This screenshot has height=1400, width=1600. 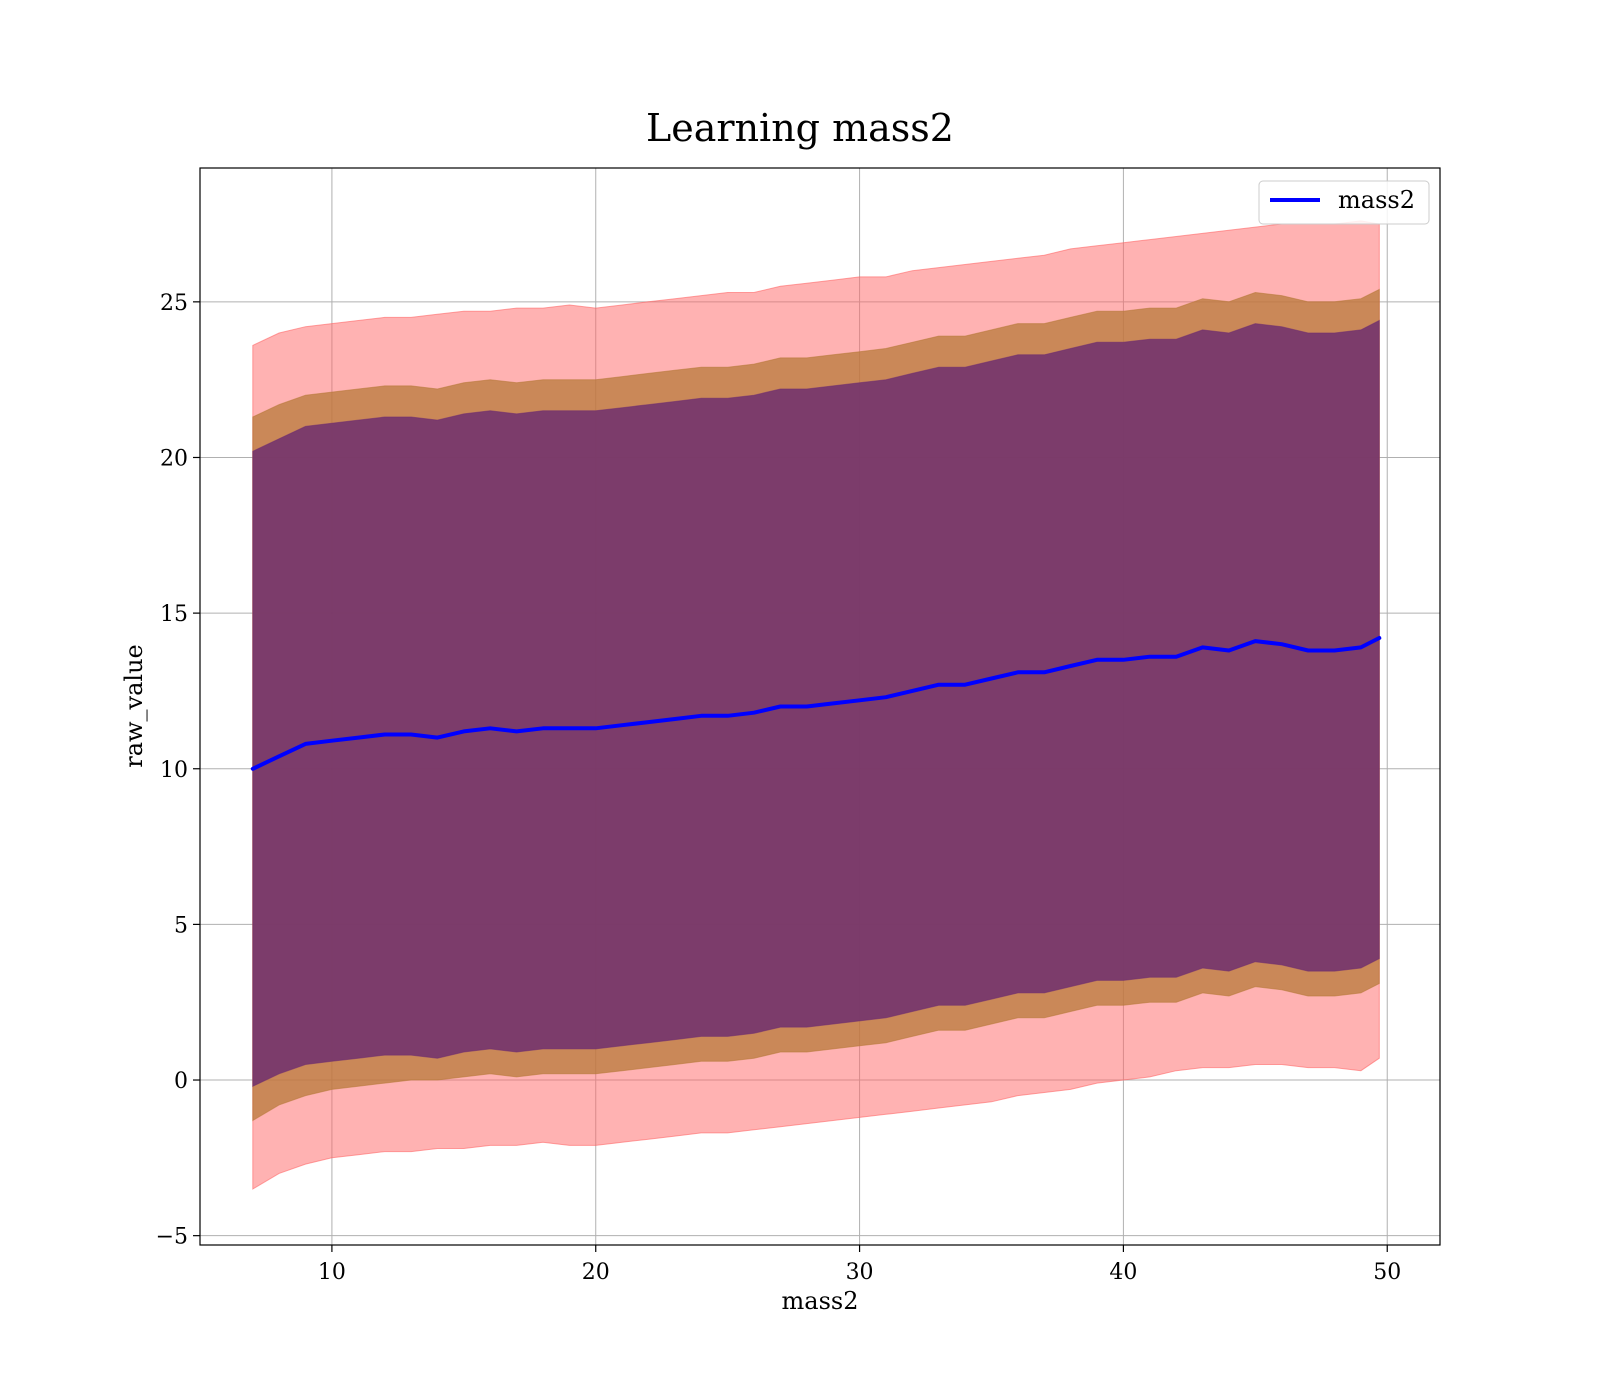 I want to click on y-tick-label-2: 5, so click(x=181, y=925).